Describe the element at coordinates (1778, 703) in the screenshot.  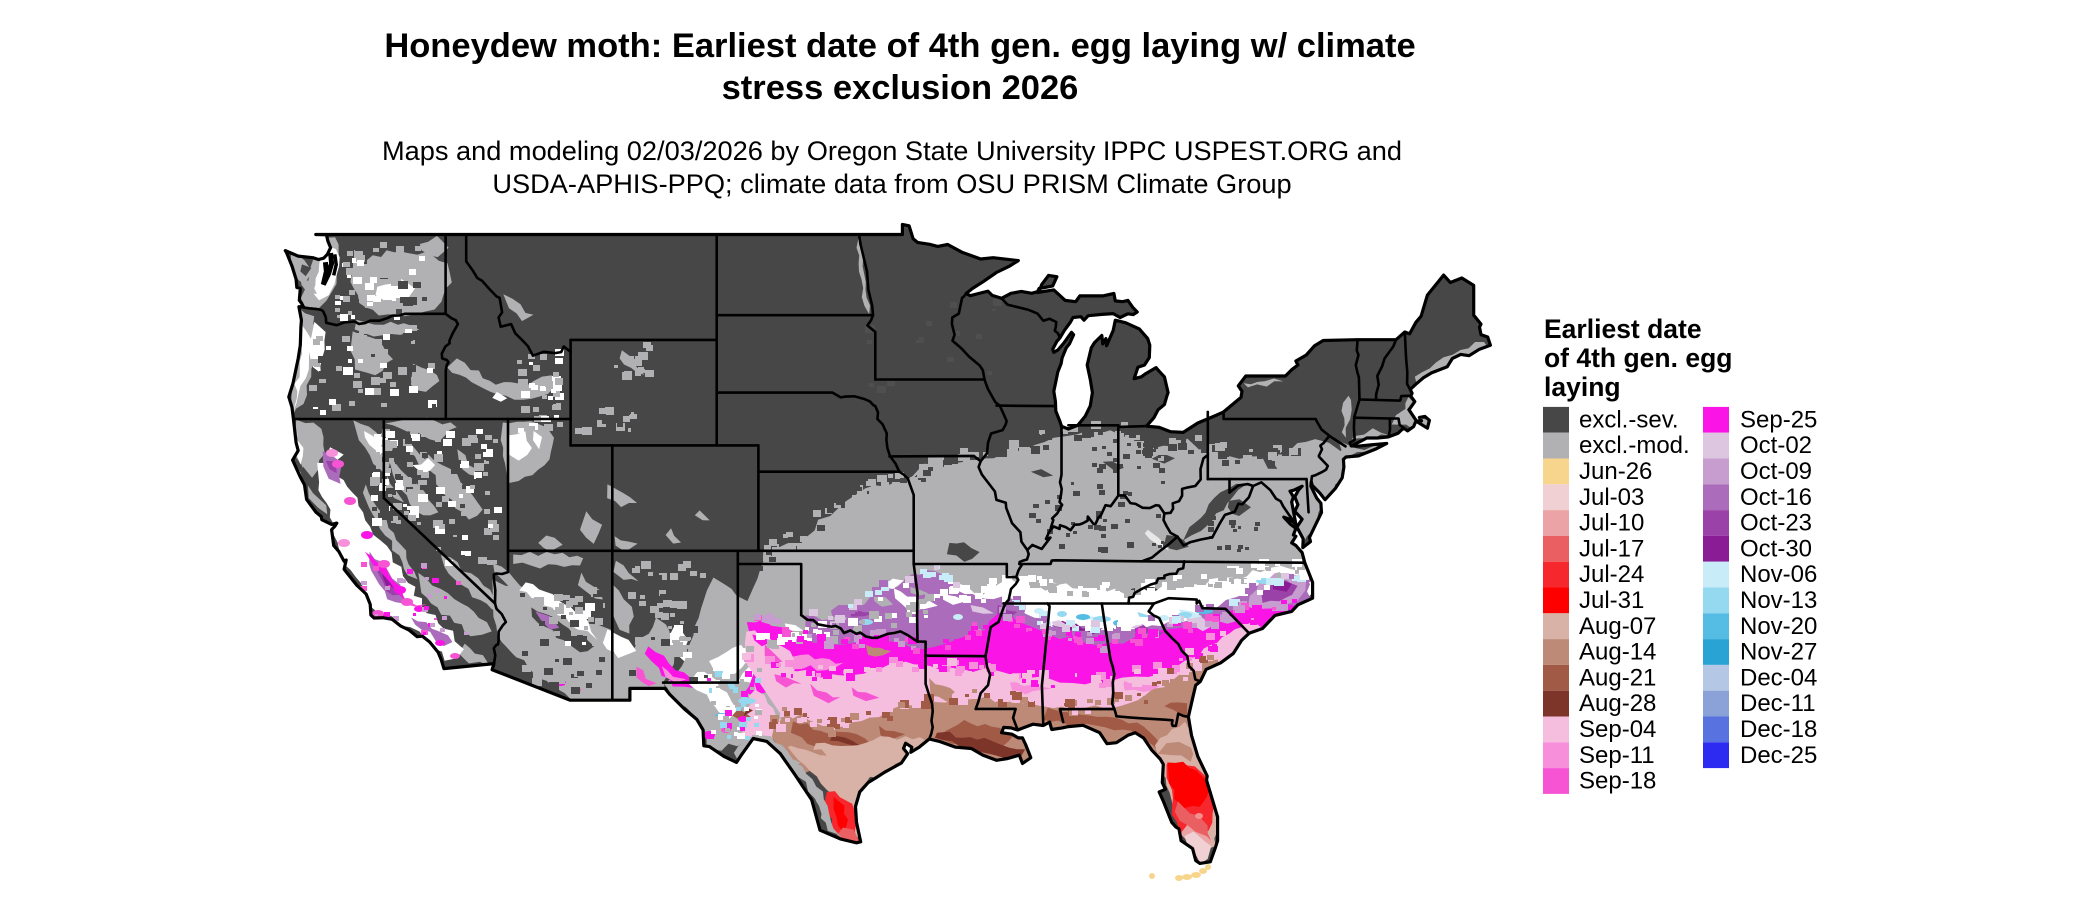
I see `svg-text: Dec-11` at that location.